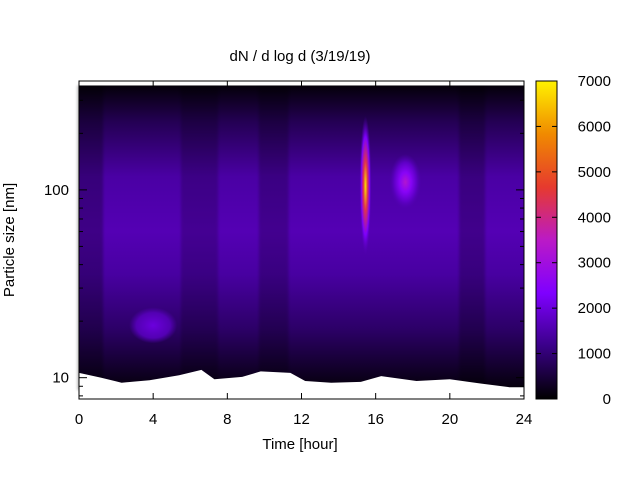 The height and width of the screenshot is (480, 640). What do you see at coordinates (594, 217) in the screenshot?
I see `colorbar-tick-label: 4000` at bounding box center [594, 217].